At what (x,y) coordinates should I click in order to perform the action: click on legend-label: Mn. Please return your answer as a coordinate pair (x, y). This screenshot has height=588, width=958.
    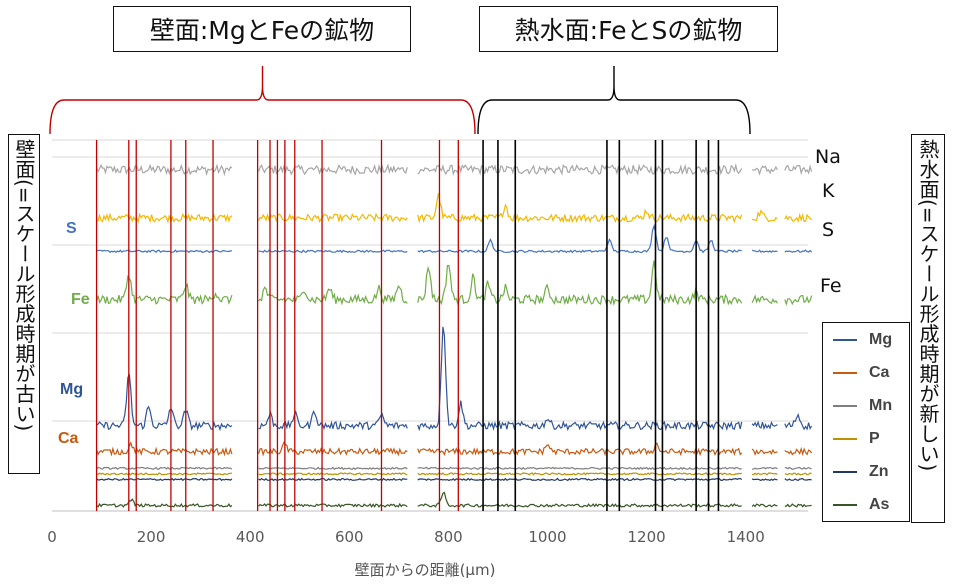
    Looking at the image, I should click on (881, 405).